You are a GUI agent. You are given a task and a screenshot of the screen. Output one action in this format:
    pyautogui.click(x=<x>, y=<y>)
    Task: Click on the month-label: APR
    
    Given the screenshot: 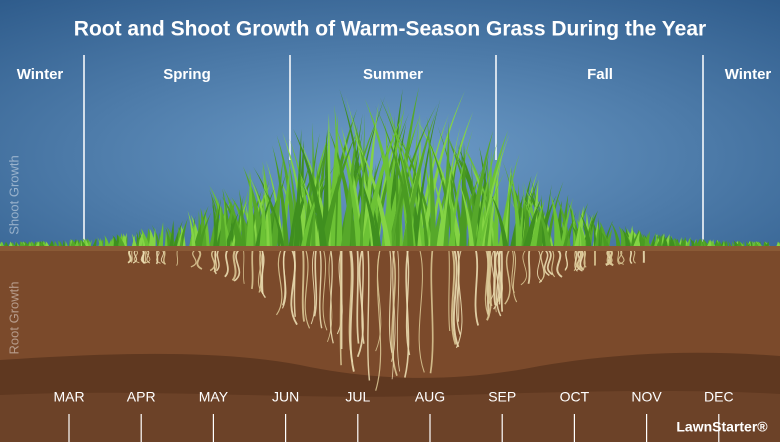 What is the action you would take?
    pyautogui.click(x=141, y=397)
    